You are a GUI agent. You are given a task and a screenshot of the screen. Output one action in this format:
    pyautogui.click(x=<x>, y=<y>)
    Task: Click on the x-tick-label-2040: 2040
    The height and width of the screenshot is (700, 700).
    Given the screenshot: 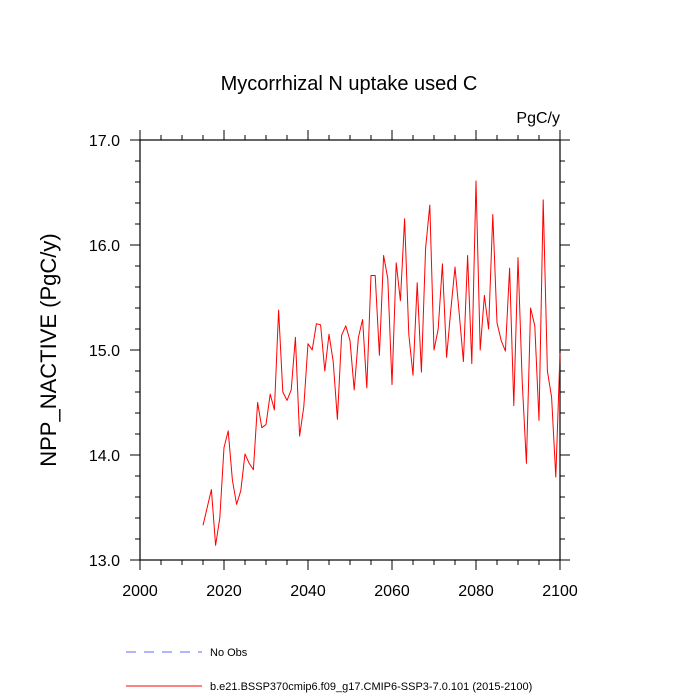 What is the action you would take?
    pyautogui.click(x=308, y=591)
    